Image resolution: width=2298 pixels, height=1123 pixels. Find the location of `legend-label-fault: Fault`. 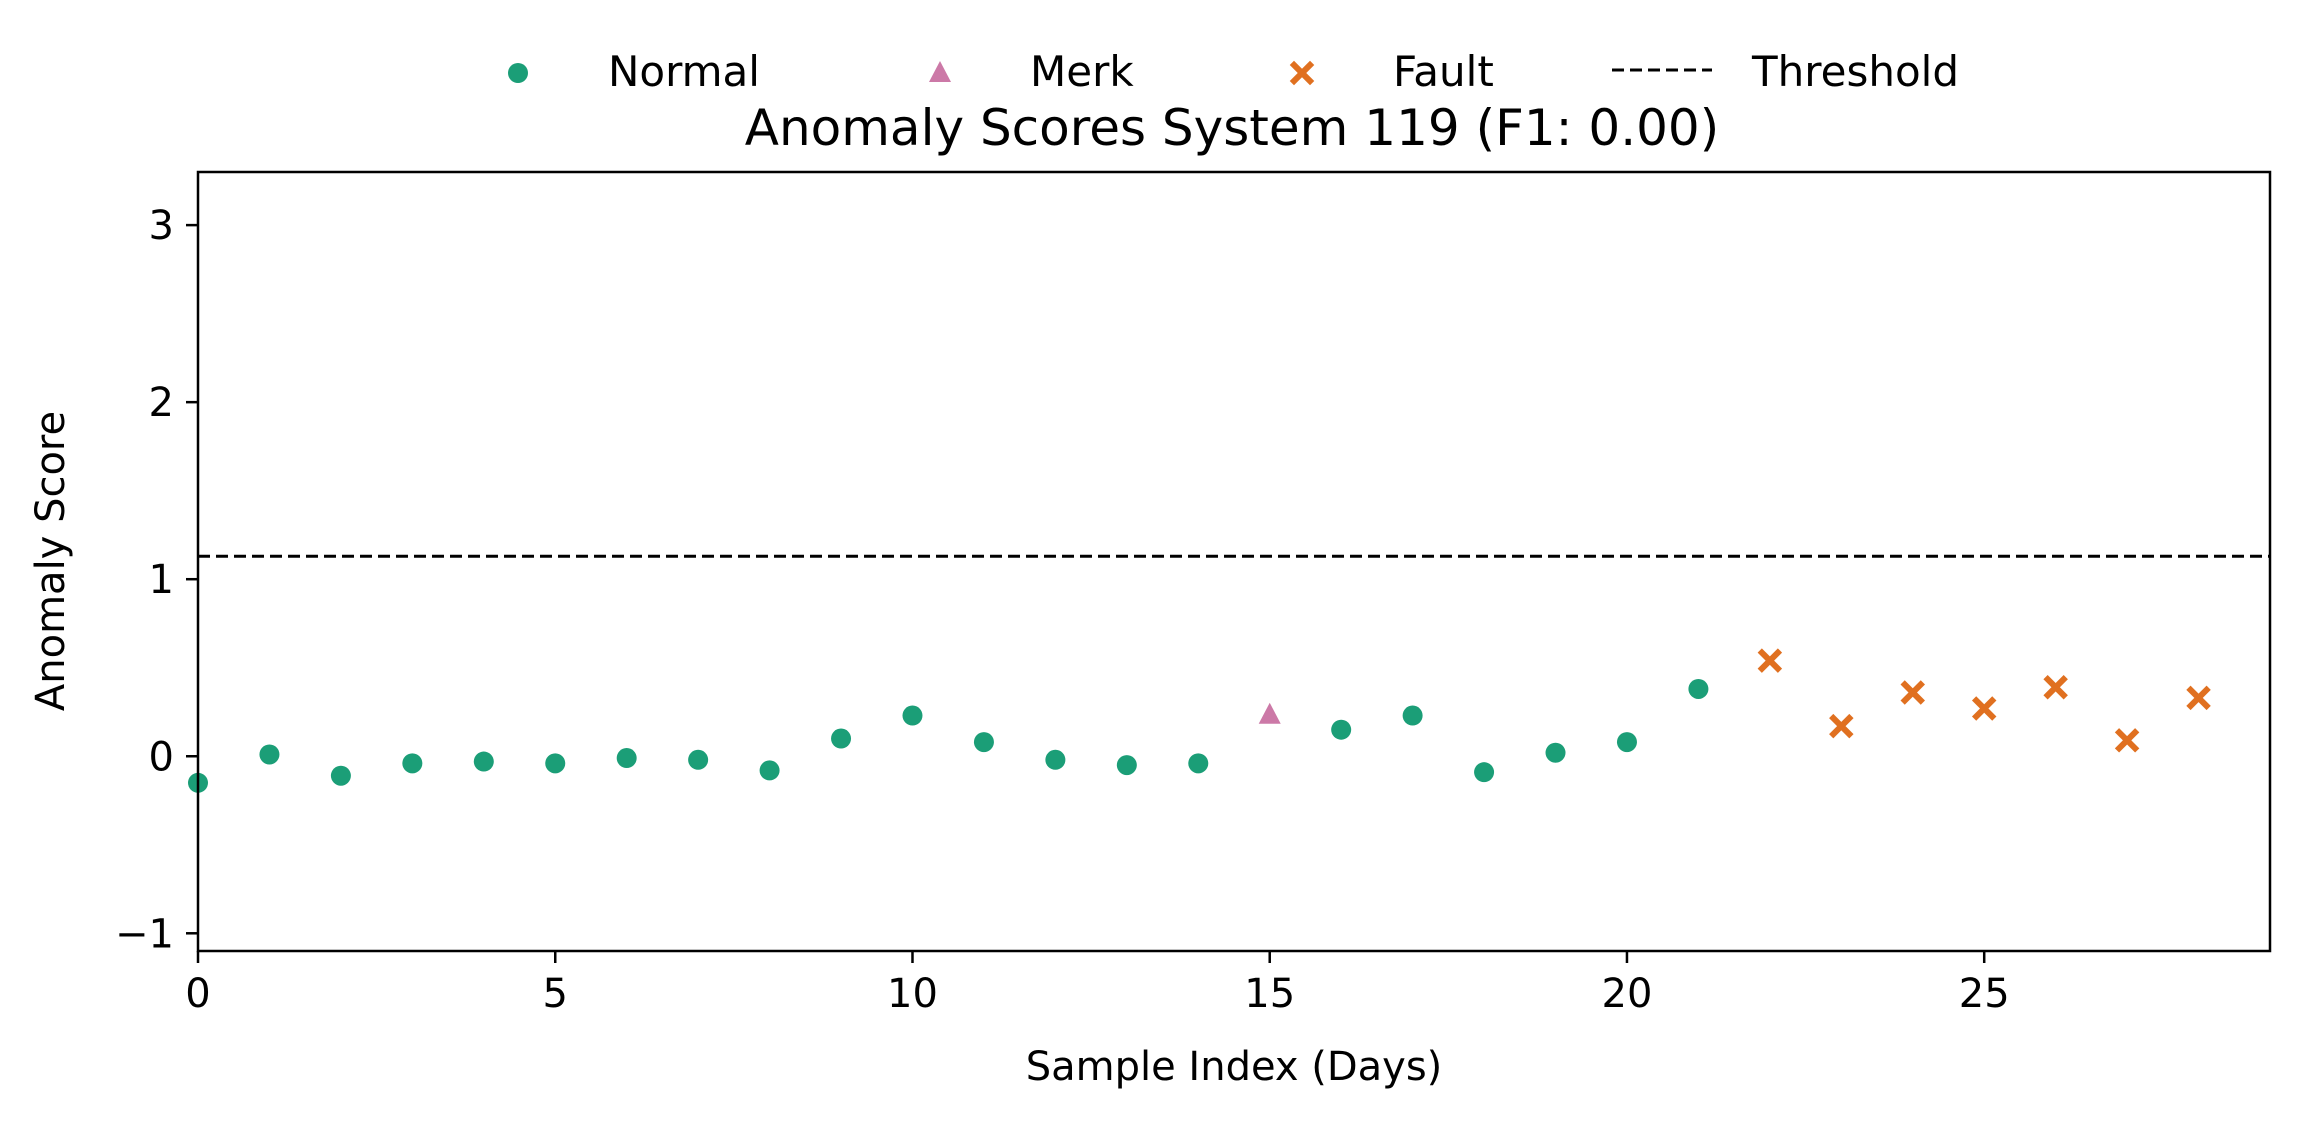

legend-label-fault: Fault is located at coordinates (1443, 71).